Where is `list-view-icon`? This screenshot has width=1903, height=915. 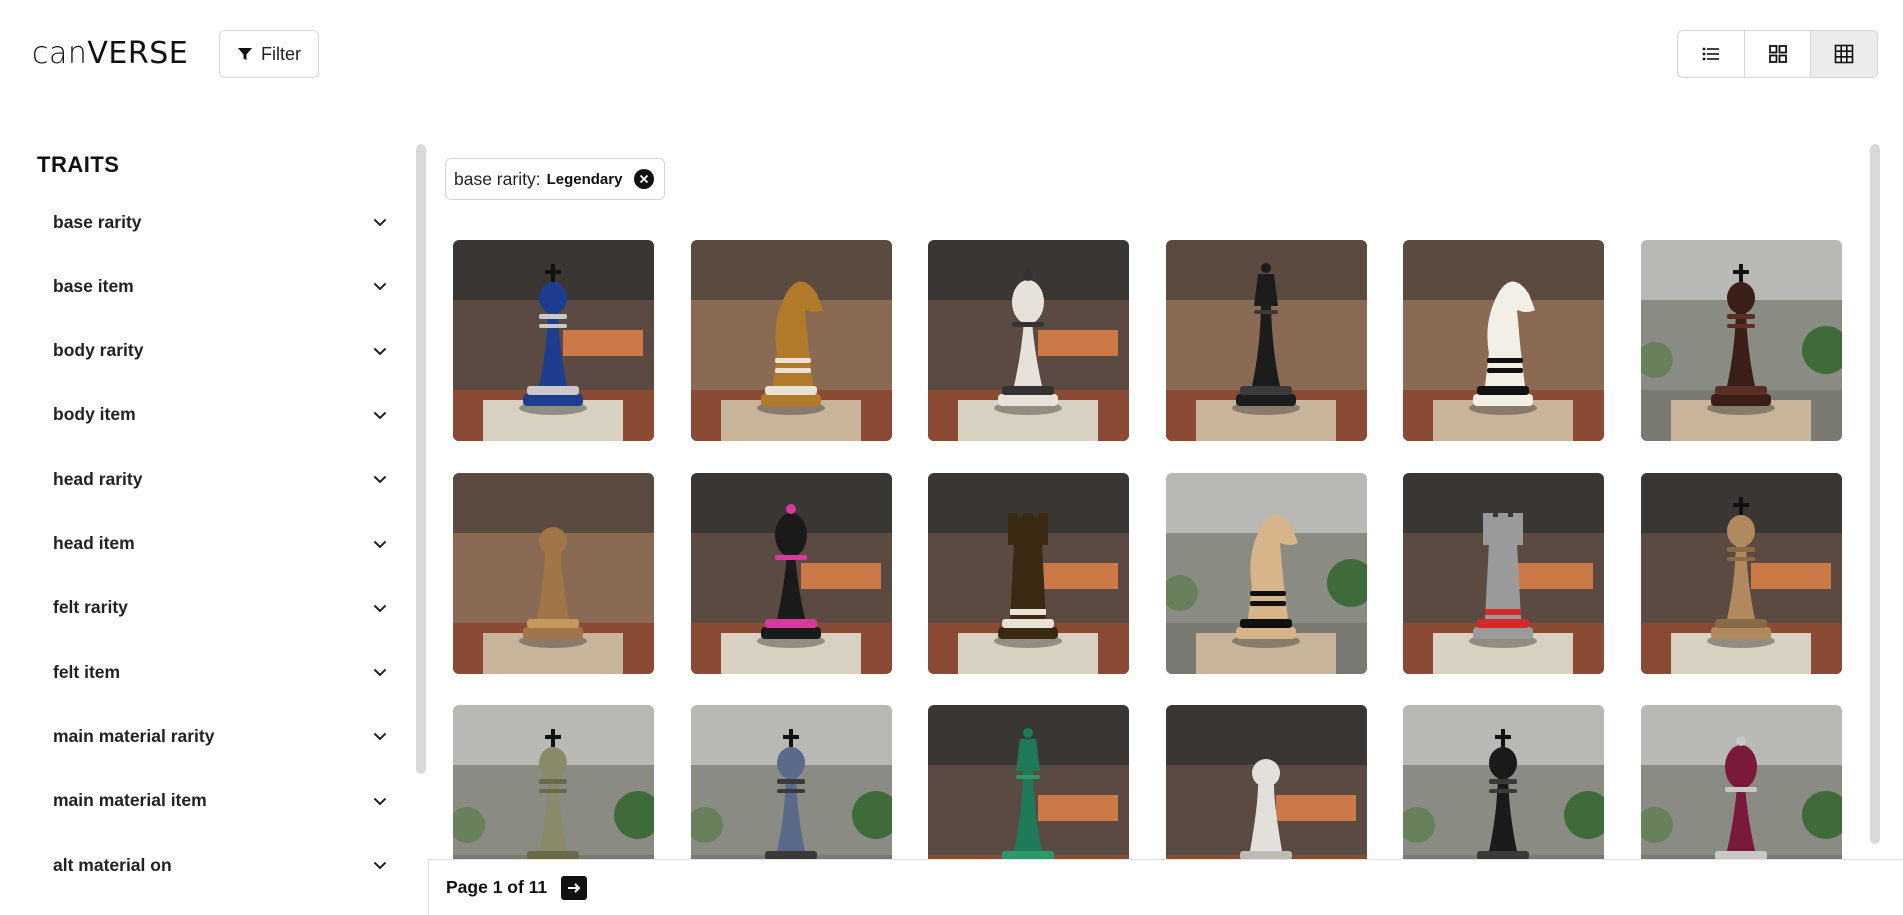 list-view-icon is located at coordinates (1710, 54).